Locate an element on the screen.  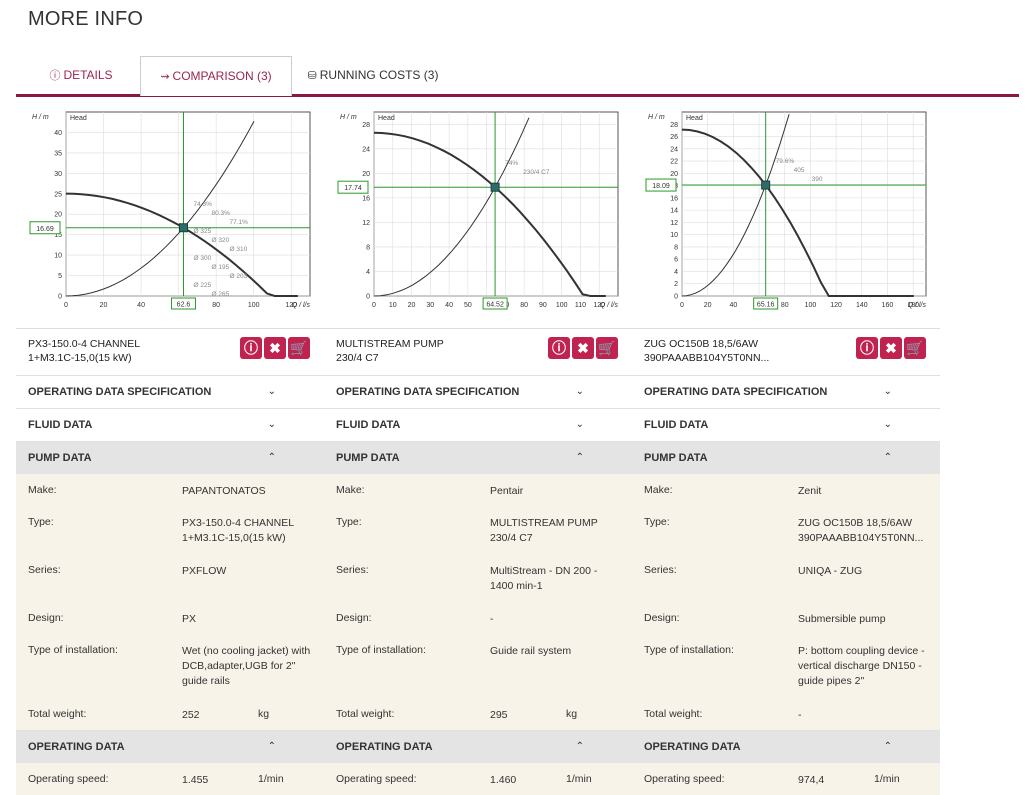
op-h-label: 17.74 is located at coordinates (353, 188).